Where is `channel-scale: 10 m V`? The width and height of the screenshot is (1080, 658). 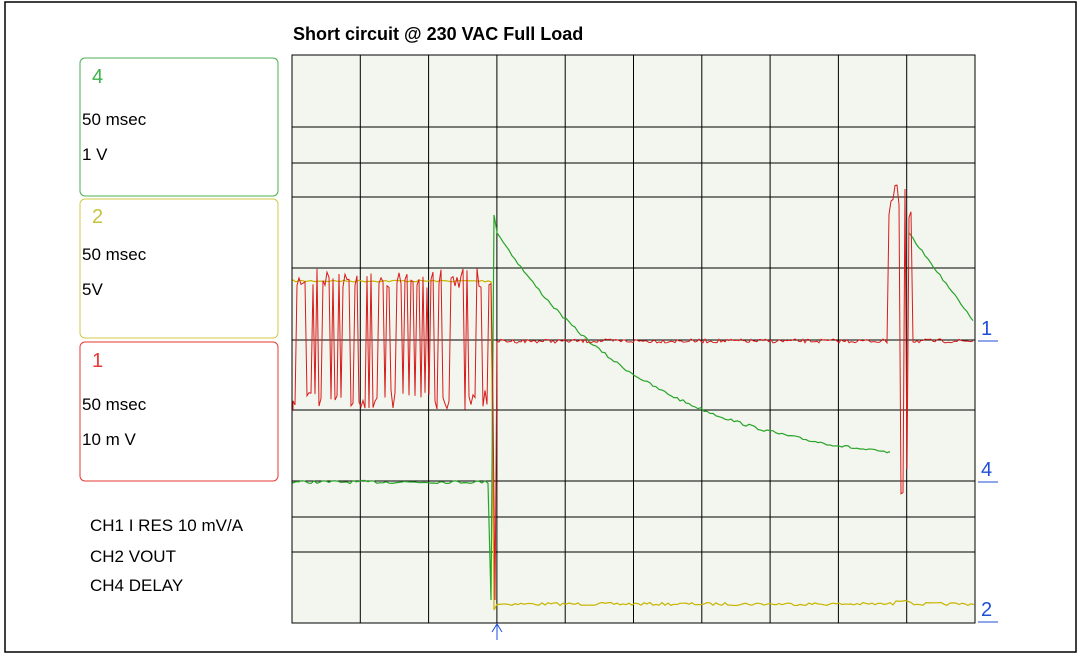
channel-scale: 10 m V is located at coordinates (109, 439).